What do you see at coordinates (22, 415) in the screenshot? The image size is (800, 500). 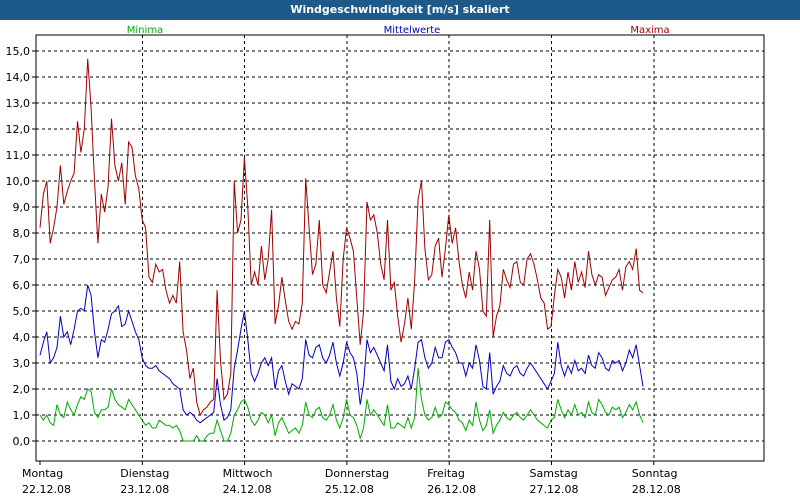 I see `y-tick-label: 1,0` at bounding box center [22, 415].